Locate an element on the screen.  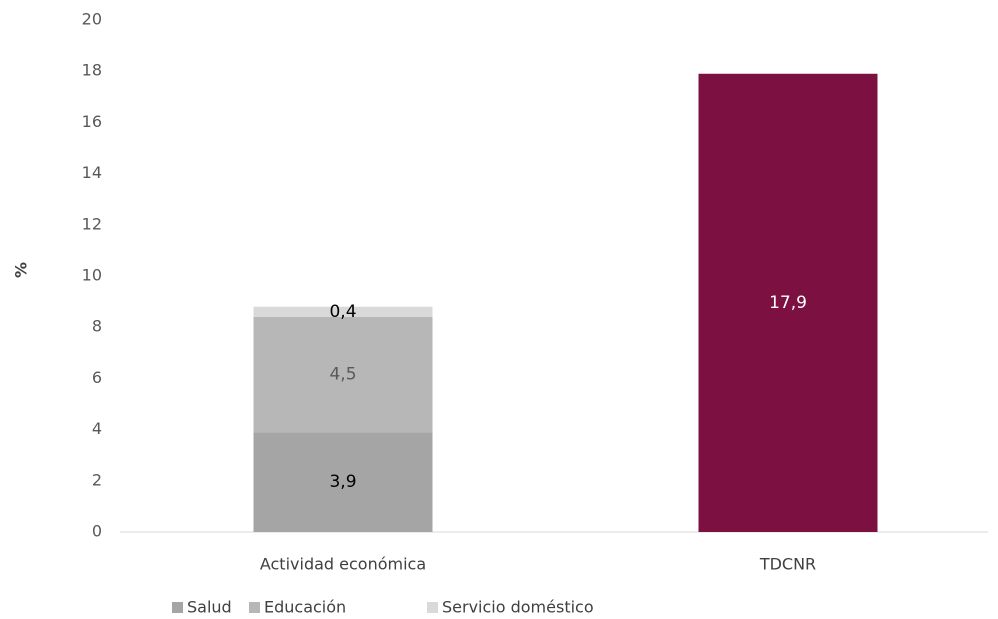
x-category-label: TDCNR is located at coordinates (787, 564).